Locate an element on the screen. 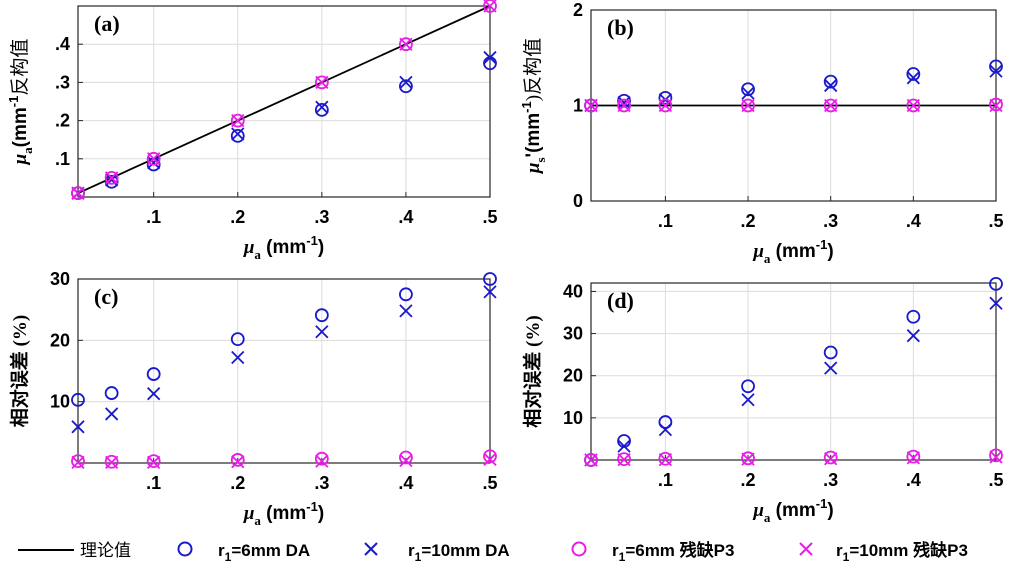 The height and width of the screenshot is (570, 1024). x-axis-label-subscript: a is located at coordinates (767, 258).